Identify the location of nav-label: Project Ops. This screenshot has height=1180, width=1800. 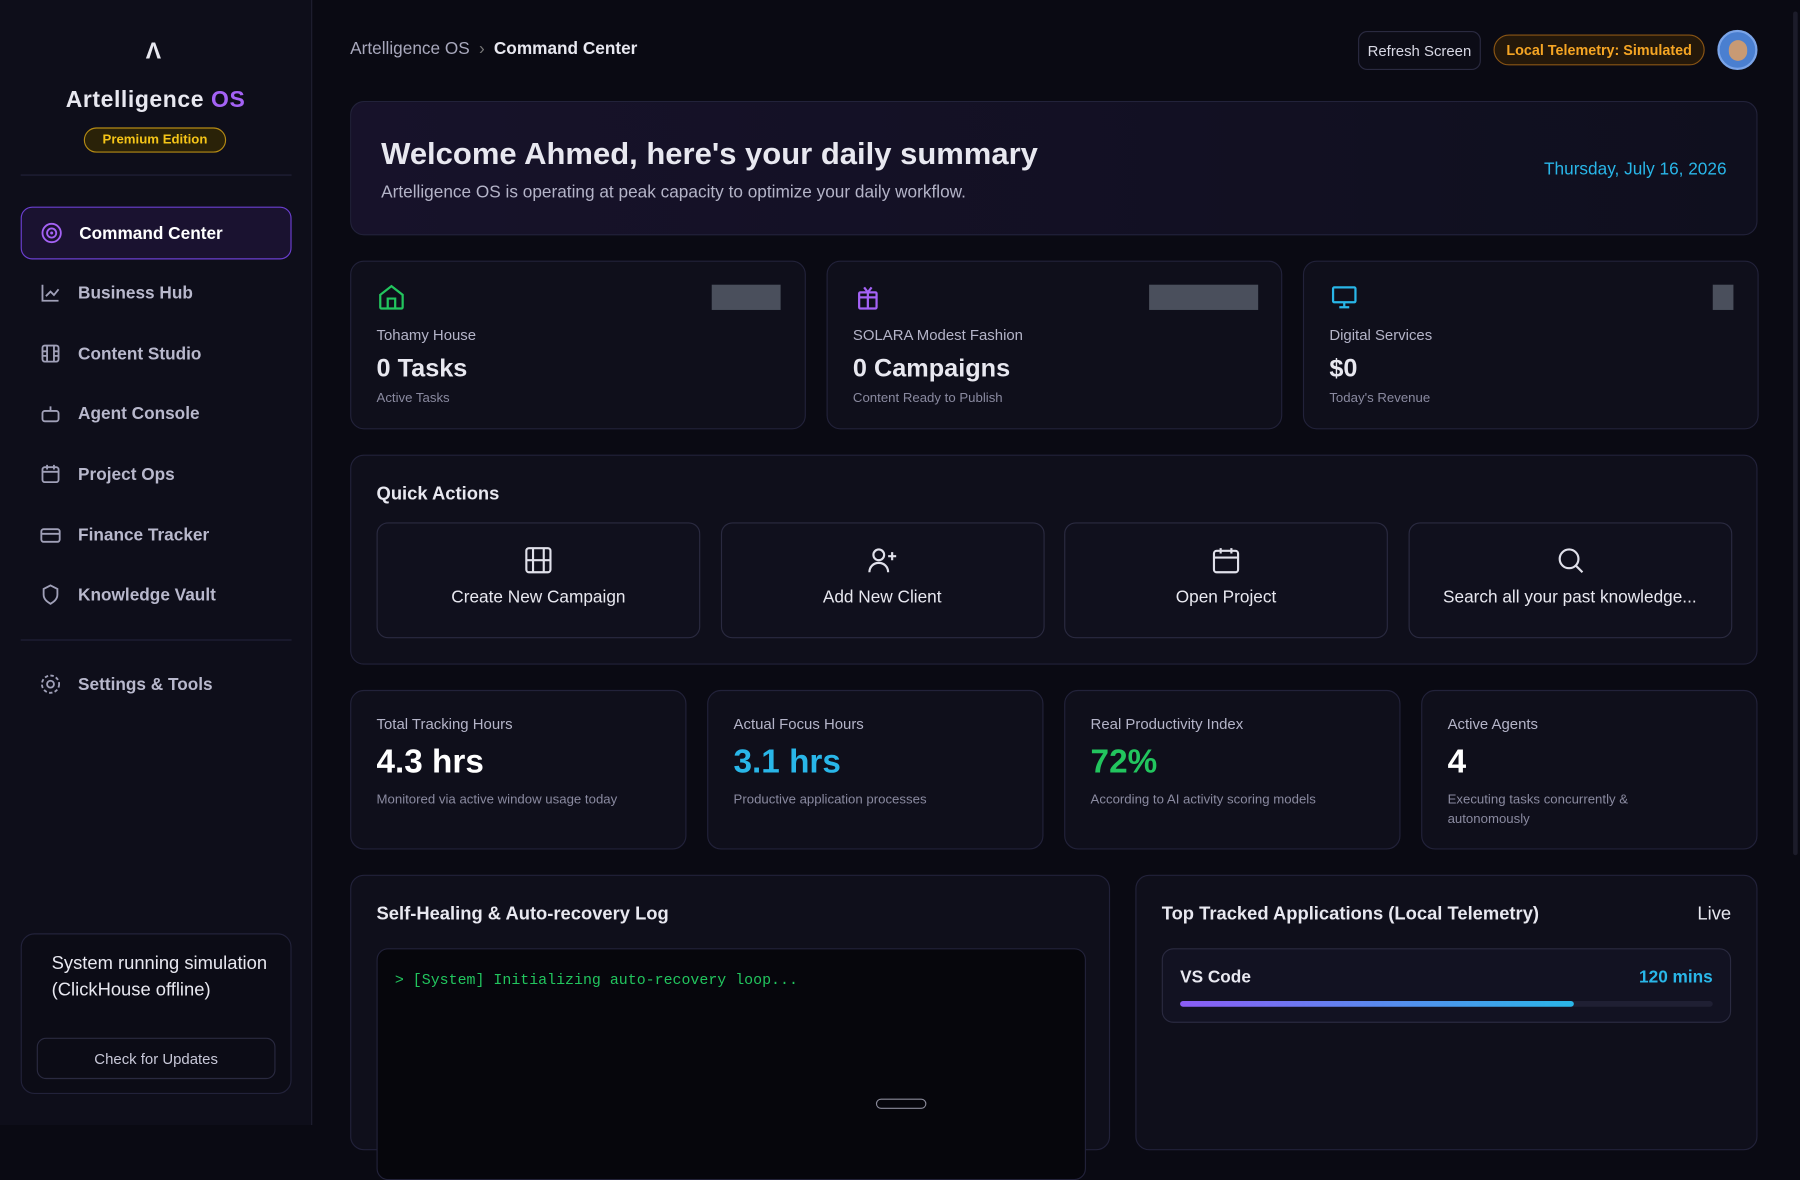
(126, 474).